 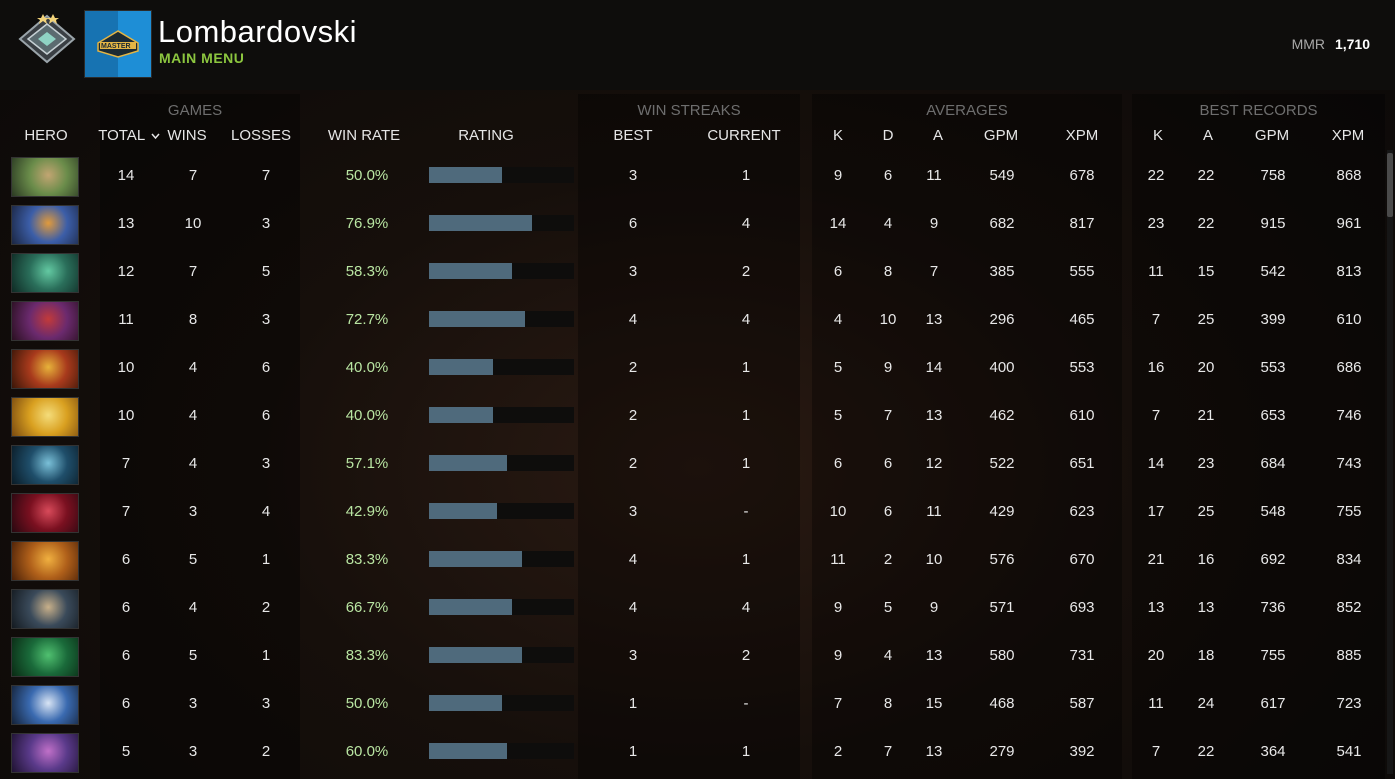 I want to click on cell-rec-xpm: 541, so click(x=1349, y=751).